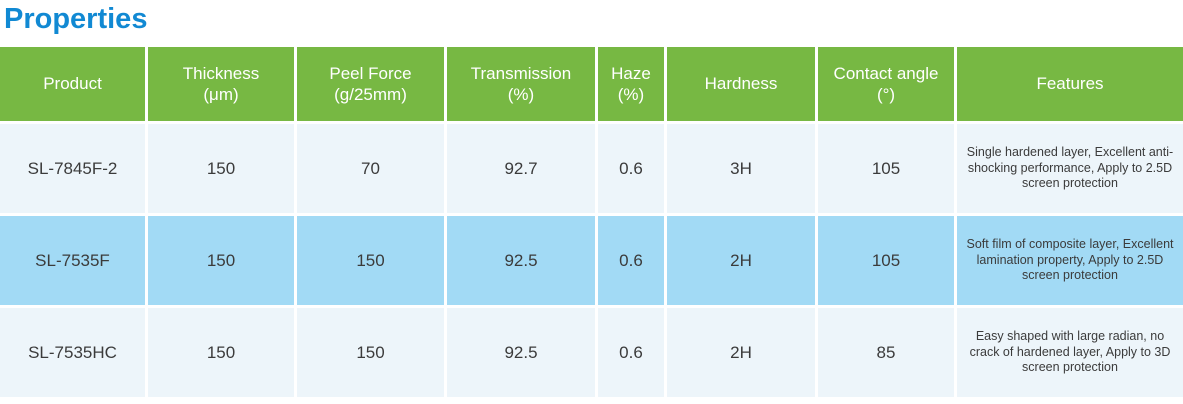 This screenshot has height=404, width=1183. I want to click on cell-contact-angle: 85, so click(886, 352).